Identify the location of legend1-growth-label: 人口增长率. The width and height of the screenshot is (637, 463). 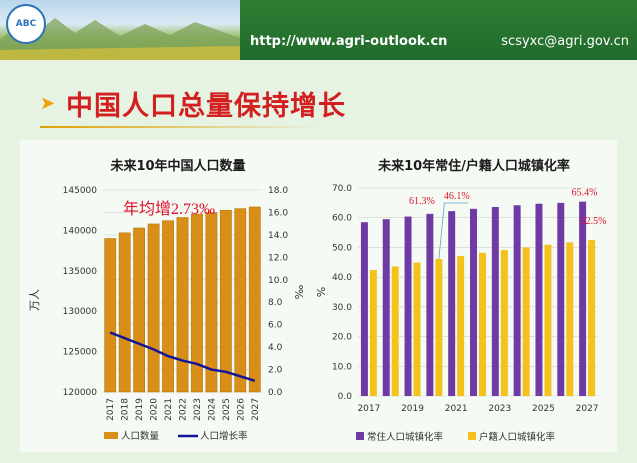
(224, 436).